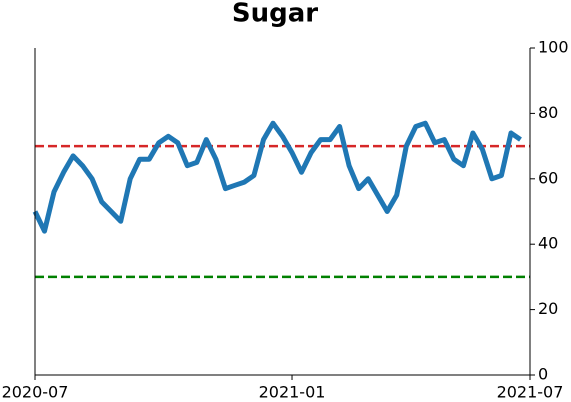  Describe the element at coordinates (548, 177) in the screenshot. I see `y-tick-label: 60` at that location.